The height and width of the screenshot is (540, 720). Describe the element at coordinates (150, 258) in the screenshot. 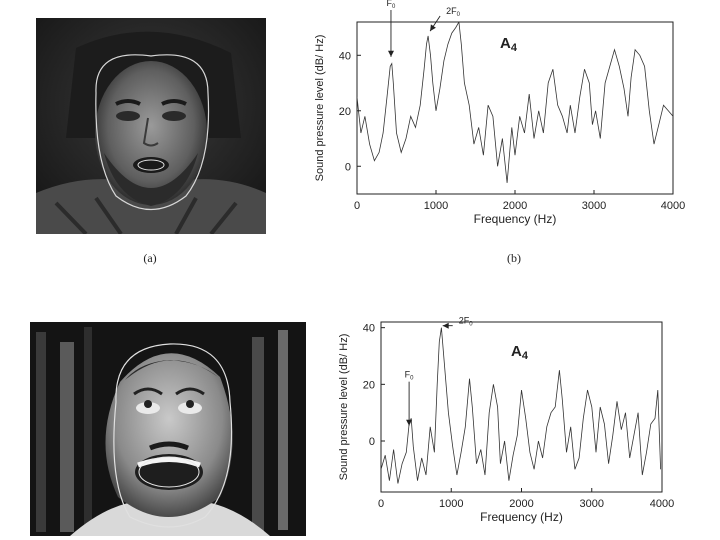

I see `caption-a: (a)` at that location.